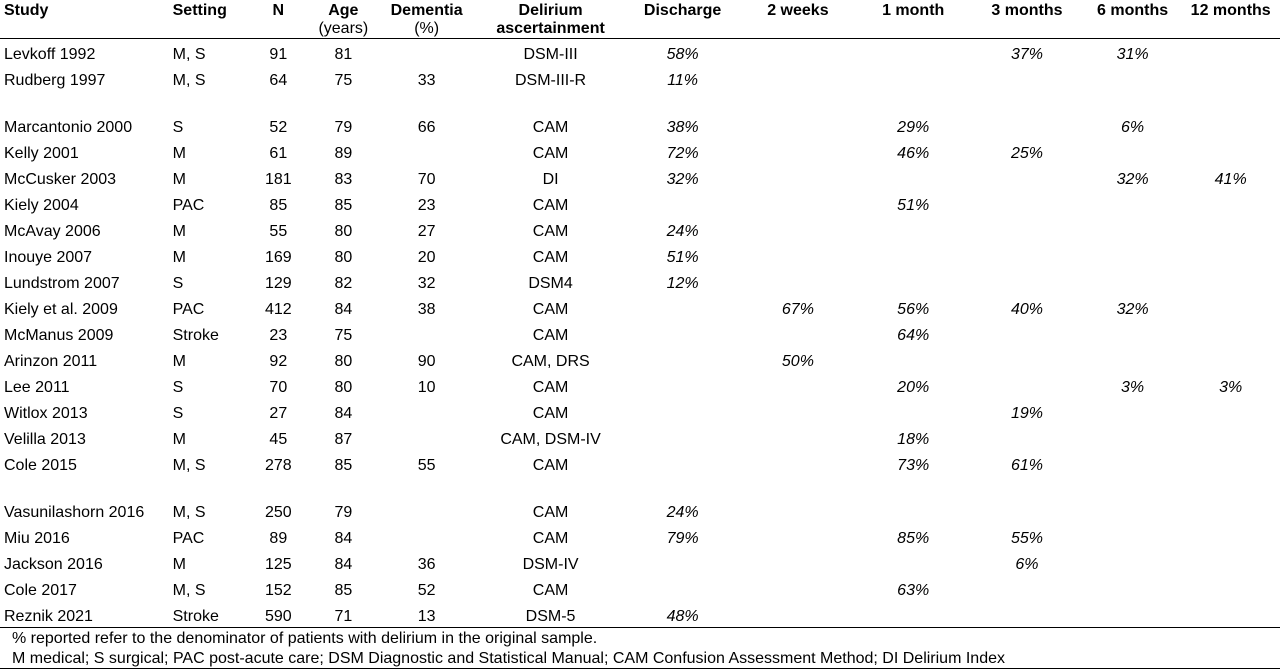  Describe the element at coordinates (278, 19) in the screenshot. I see `col-header-n: N` at that location.